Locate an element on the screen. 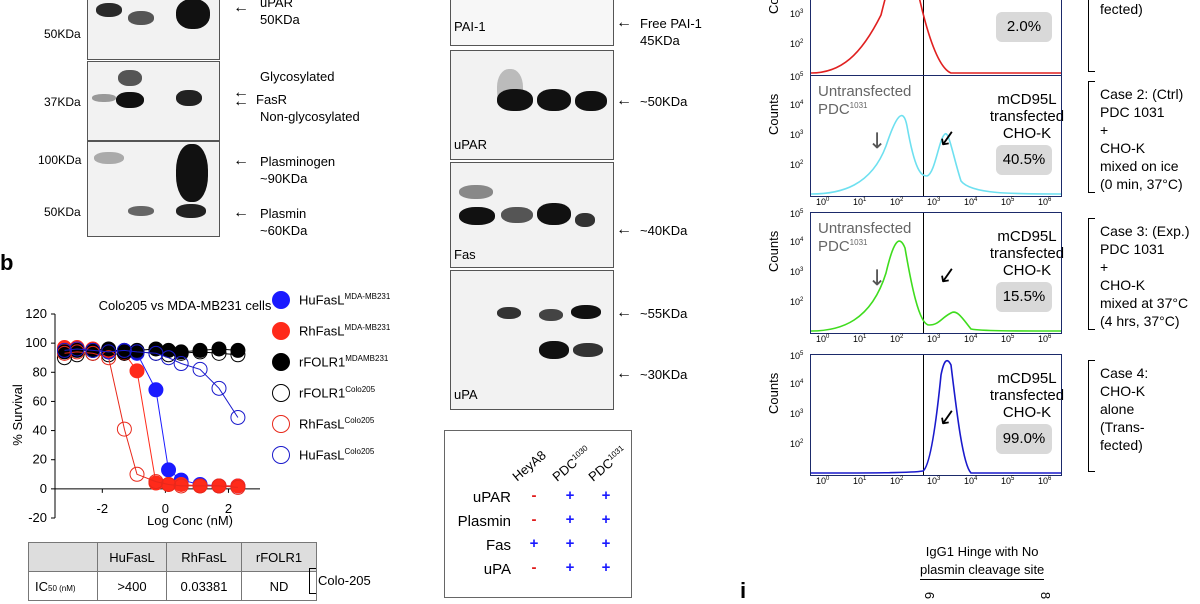  legend-label: HuFasLMDA-MB231 is located at coordinates (345, 299).